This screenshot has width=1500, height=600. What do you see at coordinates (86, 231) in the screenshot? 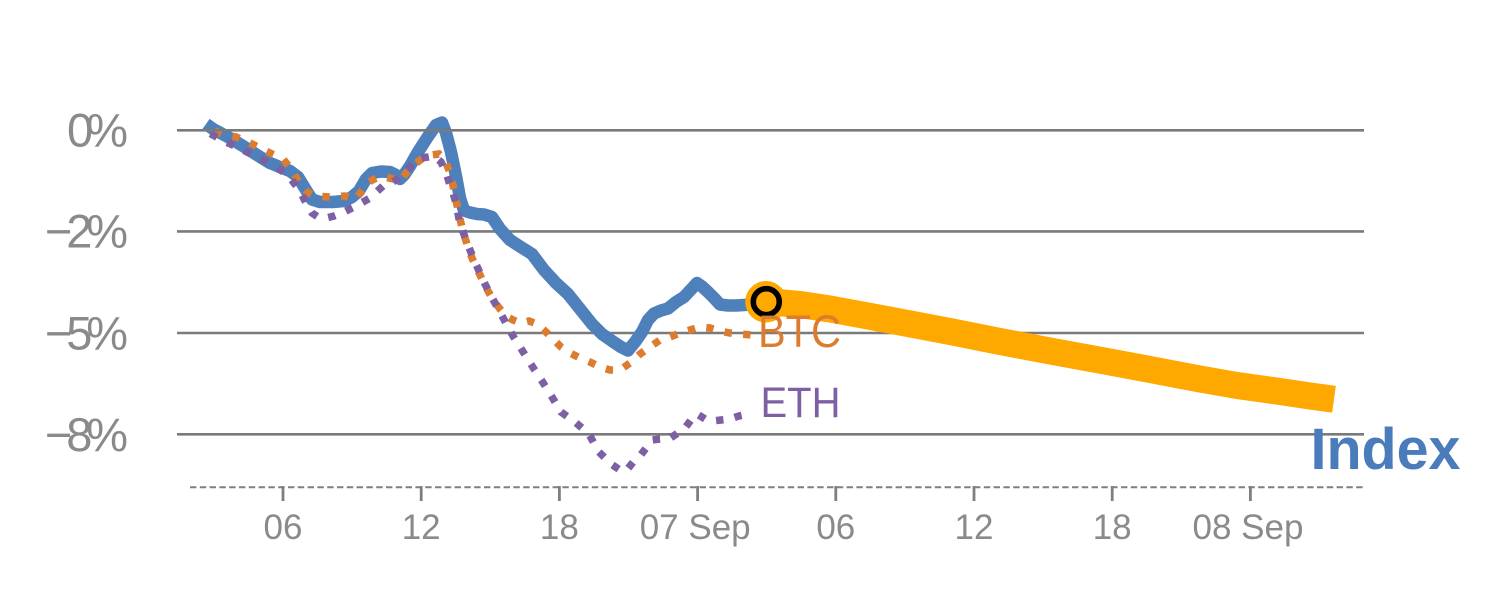
I see `svg-text: −2%` at bounding box center [86, 231].